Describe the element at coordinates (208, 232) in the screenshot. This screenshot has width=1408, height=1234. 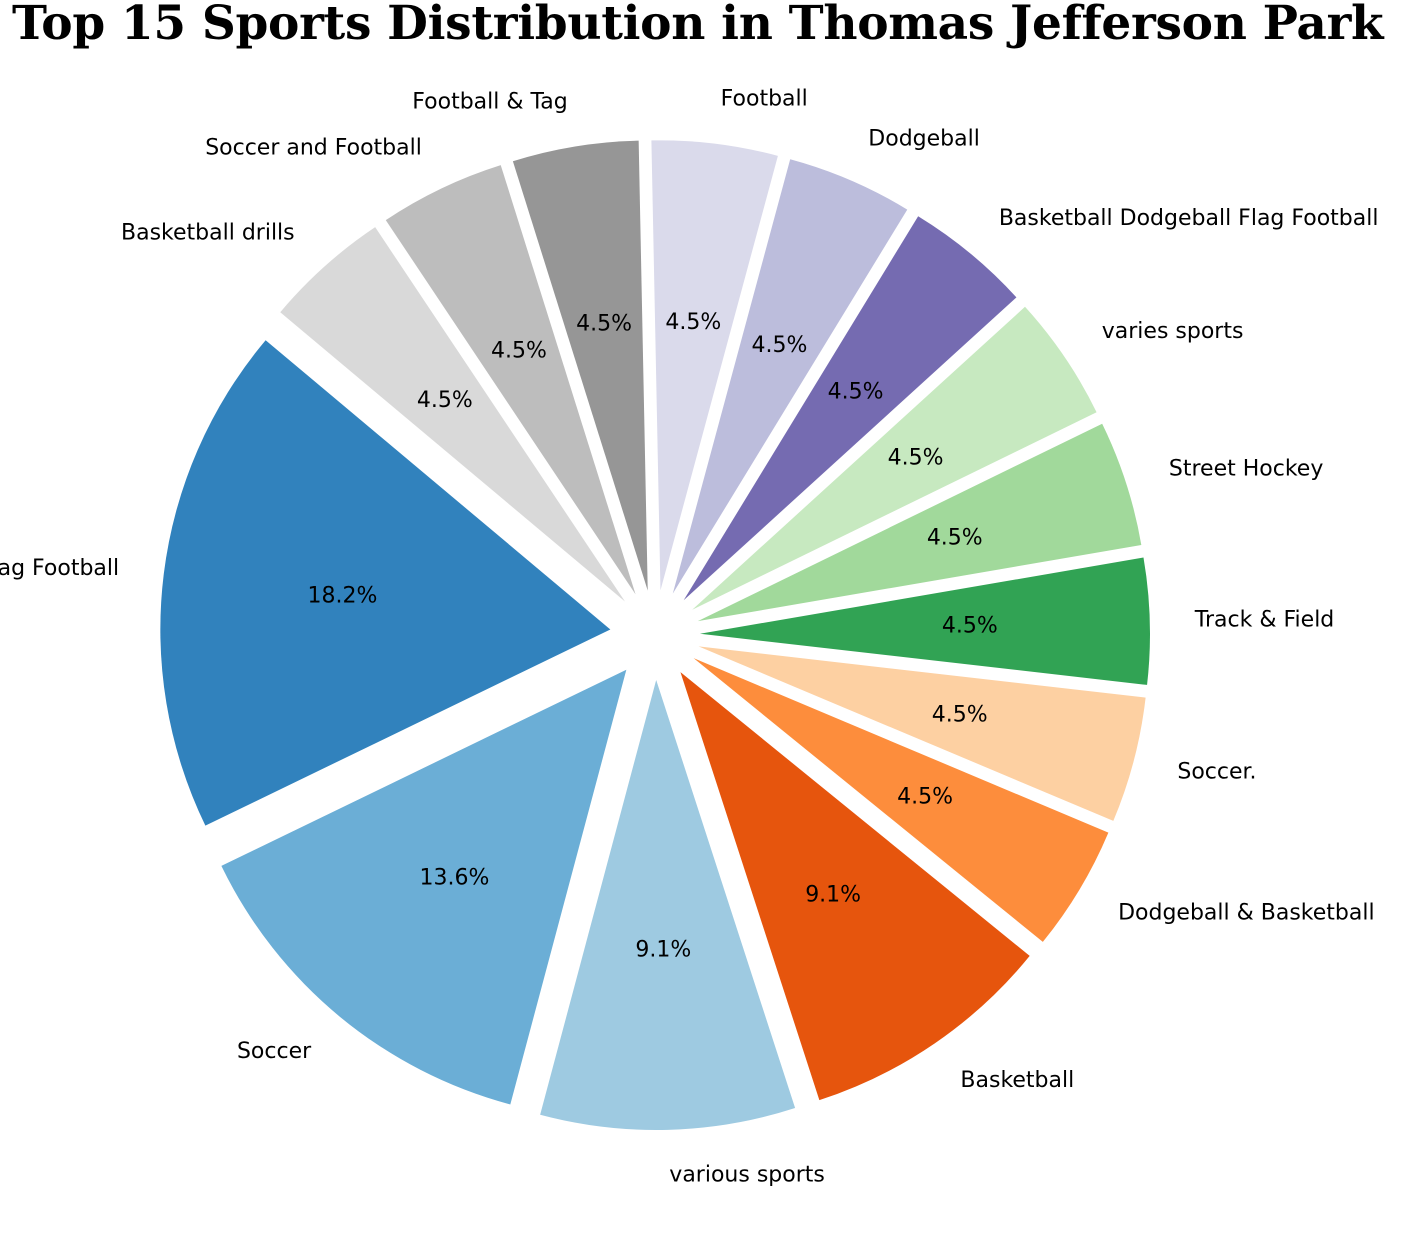
I see `slice-label: Basketball drills` at that location.